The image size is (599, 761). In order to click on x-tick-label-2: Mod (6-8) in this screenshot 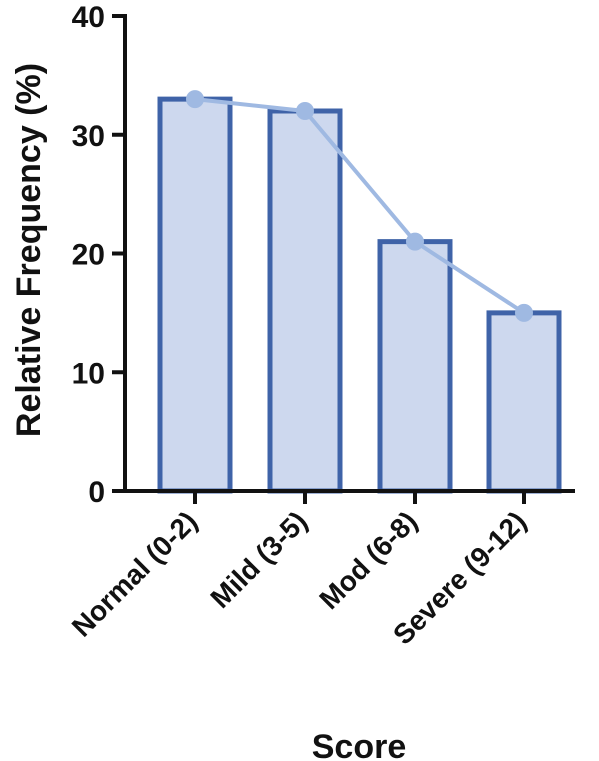, I will do `click(368, 560)`.